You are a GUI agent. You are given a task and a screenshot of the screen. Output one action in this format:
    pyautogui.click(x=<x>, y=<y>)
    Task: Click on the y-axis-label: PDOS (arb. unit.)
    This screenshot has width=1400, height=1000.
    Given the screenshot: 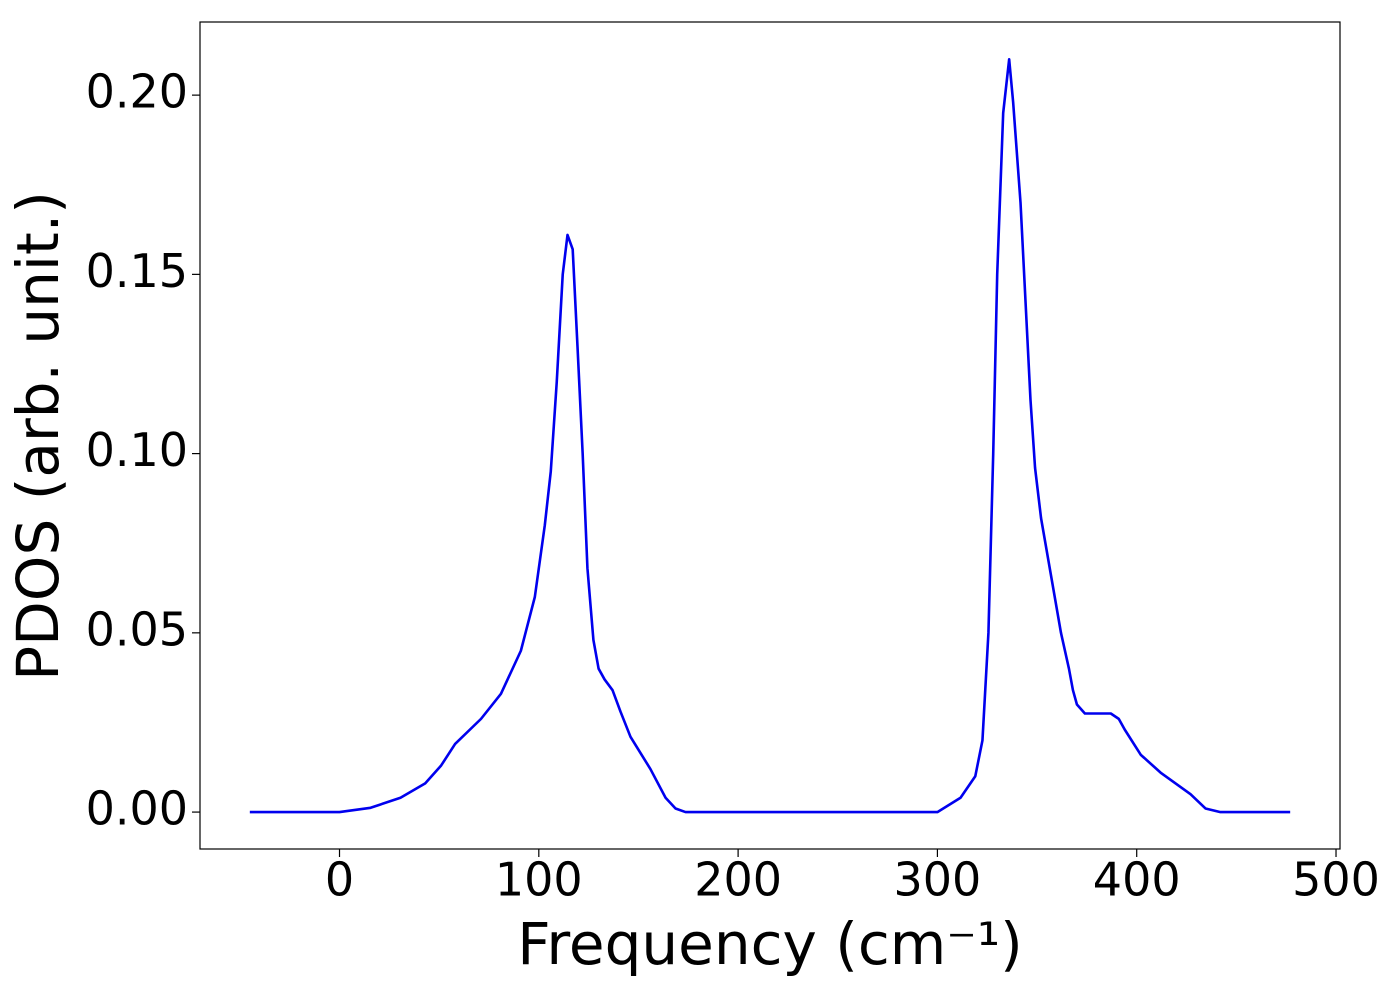 What is the action you would take?
    pyautogui.click(x=38, y=436)
    